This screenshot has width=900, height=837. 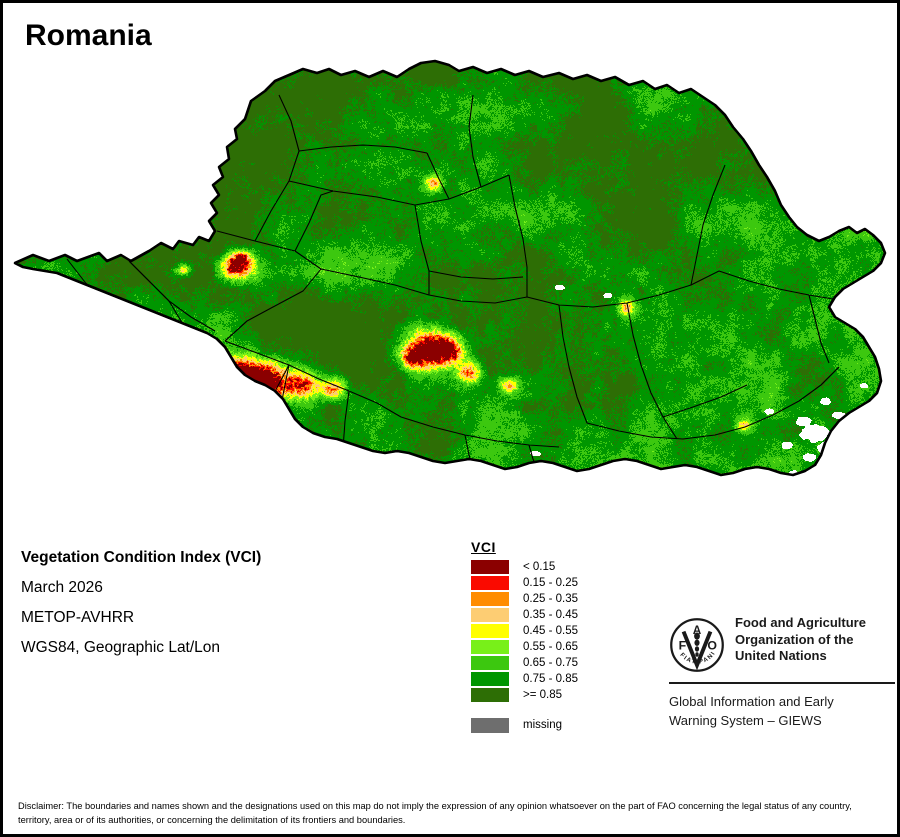 I want to click on legend-title: VCI, so click(x=483, y=547).